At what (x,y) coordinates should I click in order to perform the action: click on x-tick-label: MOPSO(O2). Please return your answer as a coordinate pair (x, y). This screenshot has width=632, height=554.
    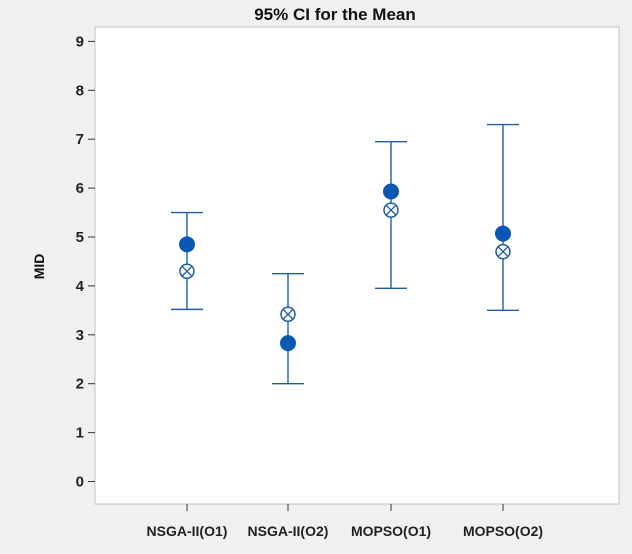
    Looking at the image, I should click on (503, 531).